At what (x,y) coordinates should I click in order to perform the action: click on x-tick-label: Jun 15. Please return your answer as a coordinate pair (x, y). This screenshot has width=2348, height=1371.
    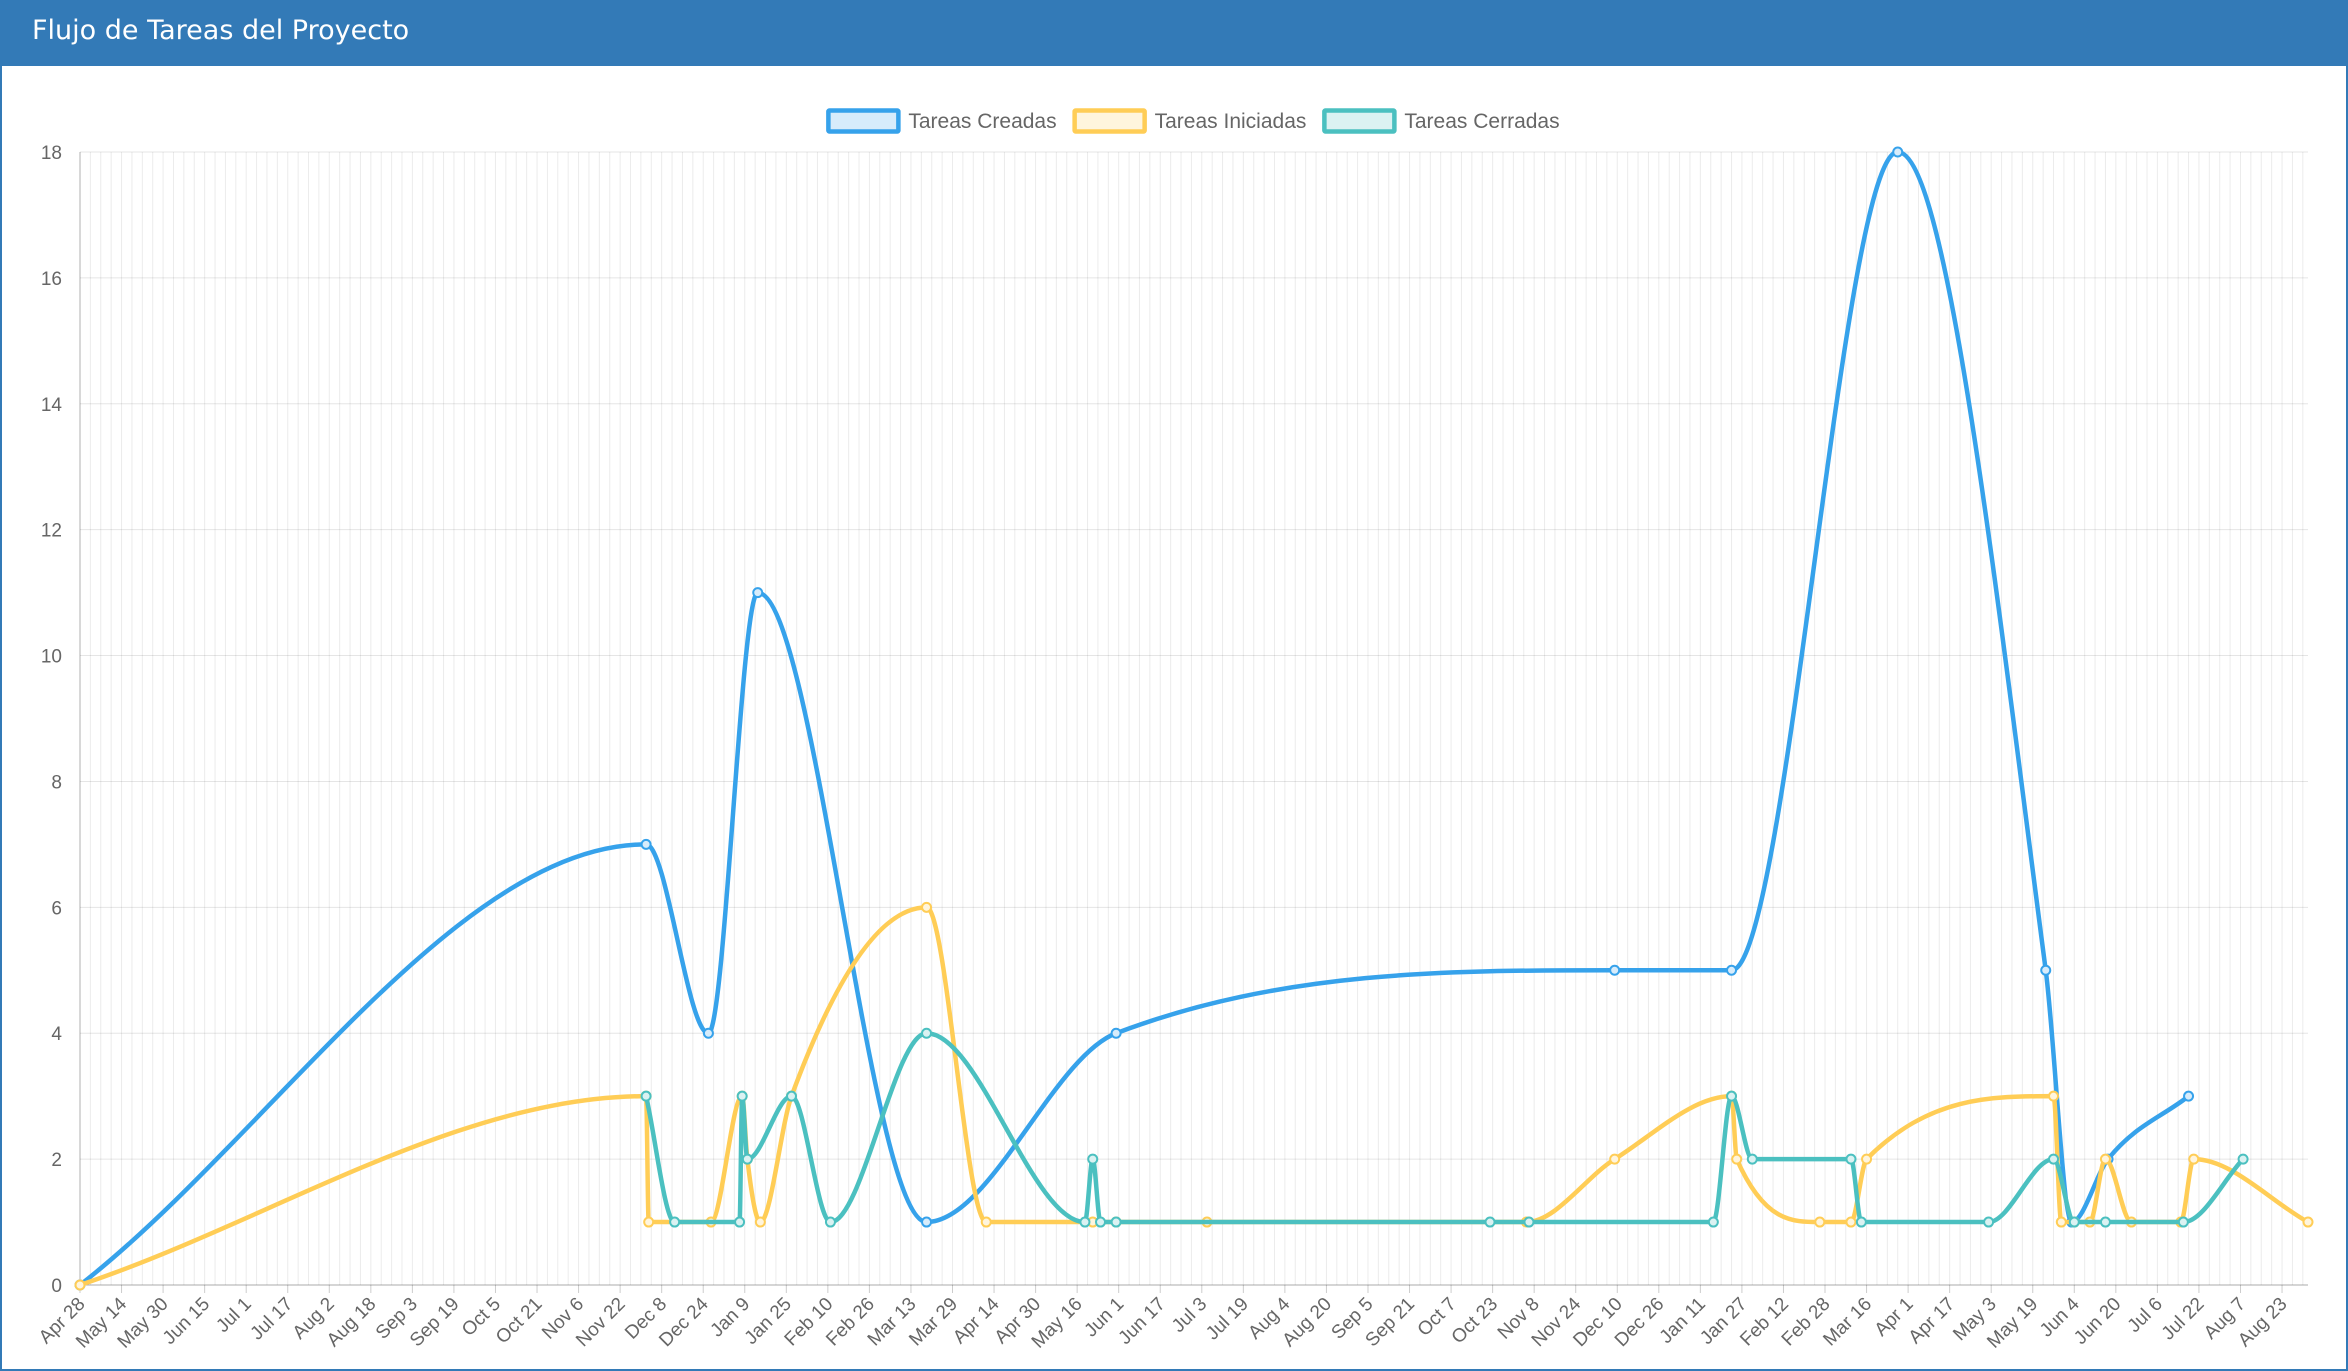
    Looking at the image, I should click on (186, 1321).